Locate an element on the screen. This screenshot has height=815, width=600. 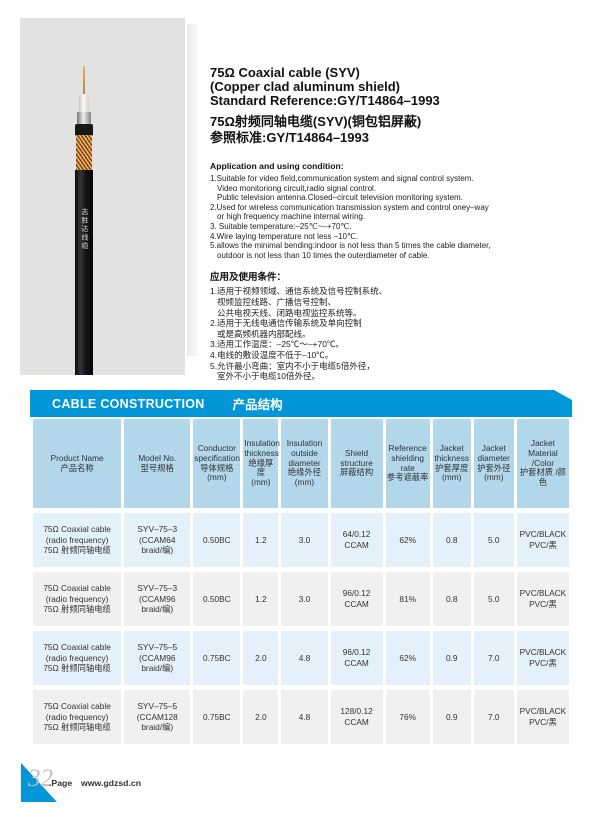
col-header-jacket-material: Jacket Material /Color 护套材质 /颜色 is located at coordinates (542, 463).